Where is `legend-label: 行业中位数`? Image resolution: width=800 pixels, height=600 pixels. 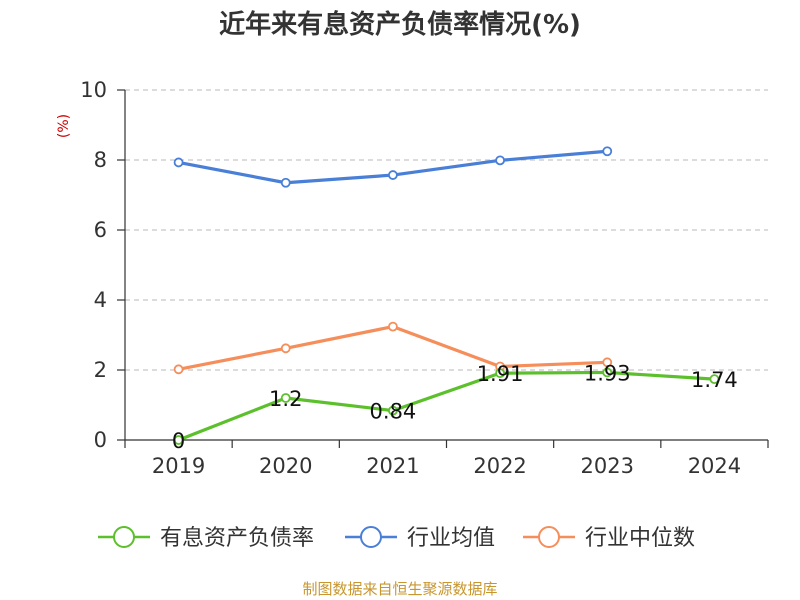 legend-label: 行业中位数 is located at coordinates (640, 538).